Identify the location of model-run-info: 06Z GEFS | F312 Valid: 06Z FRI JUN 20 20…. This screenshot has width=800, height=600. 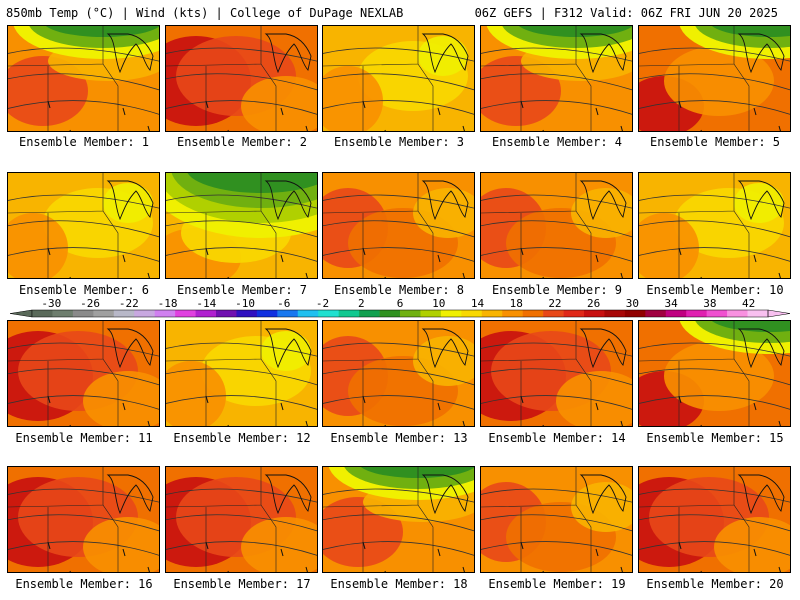
(626, 13).